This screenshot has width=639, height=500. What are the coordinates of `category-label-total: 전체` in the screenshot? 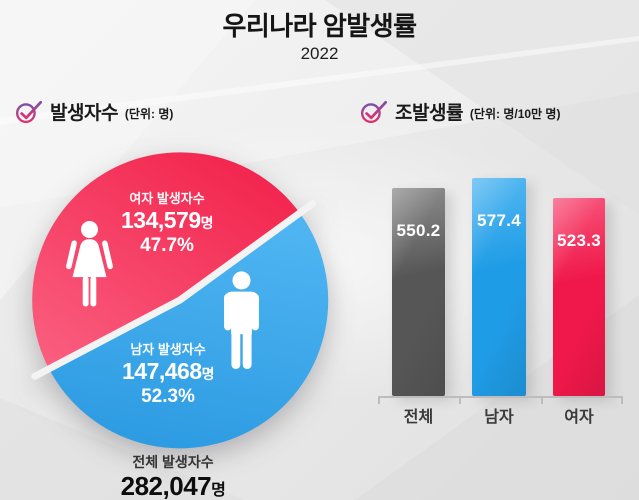 It's located at (418, 417).